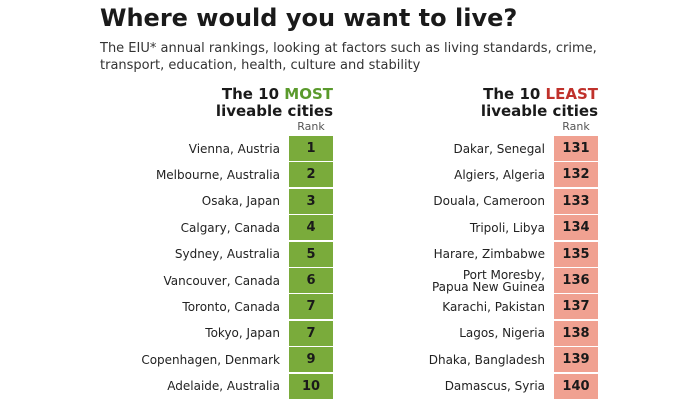 The width and height of the screenshot is (700, 401). I want to click on least-city-label: Dakar, Senegal, so click(499, 148).